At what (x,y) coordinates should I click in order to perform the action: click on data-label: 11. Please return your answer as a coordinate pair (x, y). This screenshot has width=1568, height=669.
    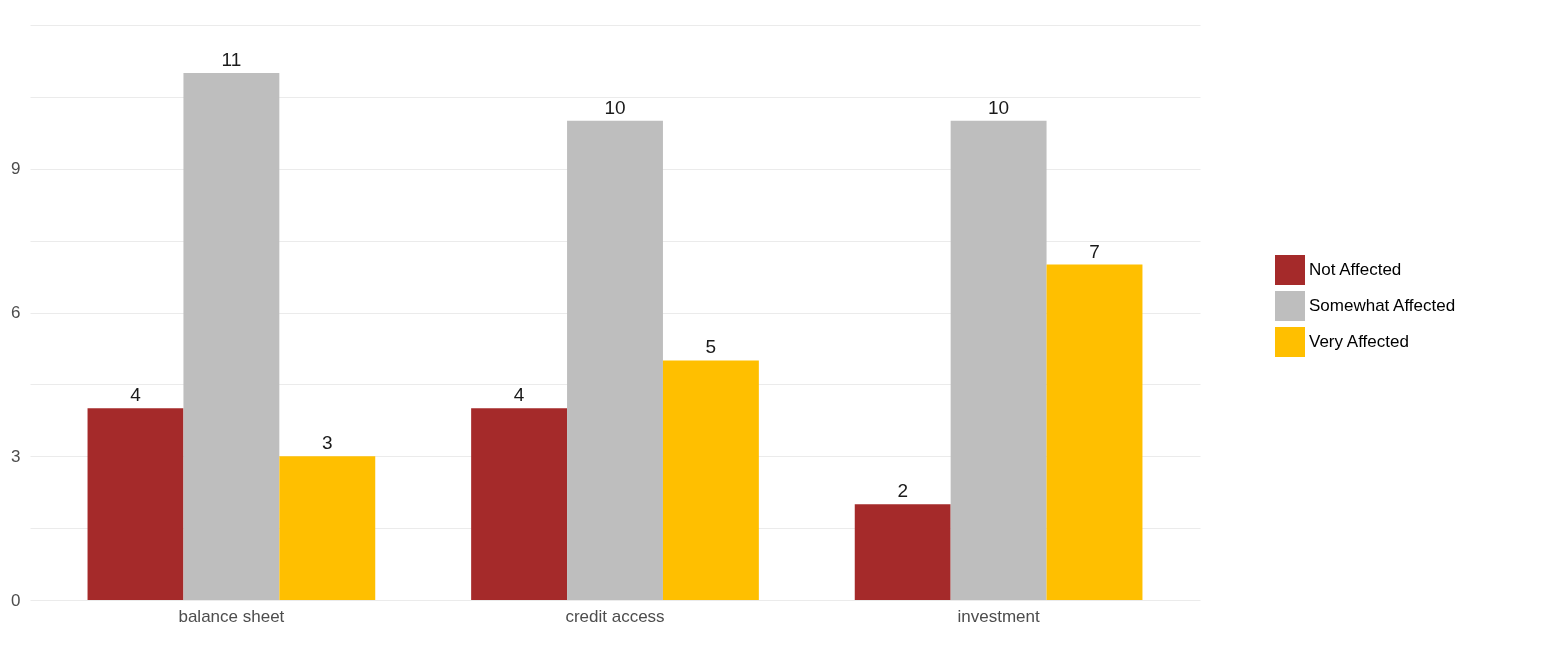
    Looking at the image, I should click on (231, 59).